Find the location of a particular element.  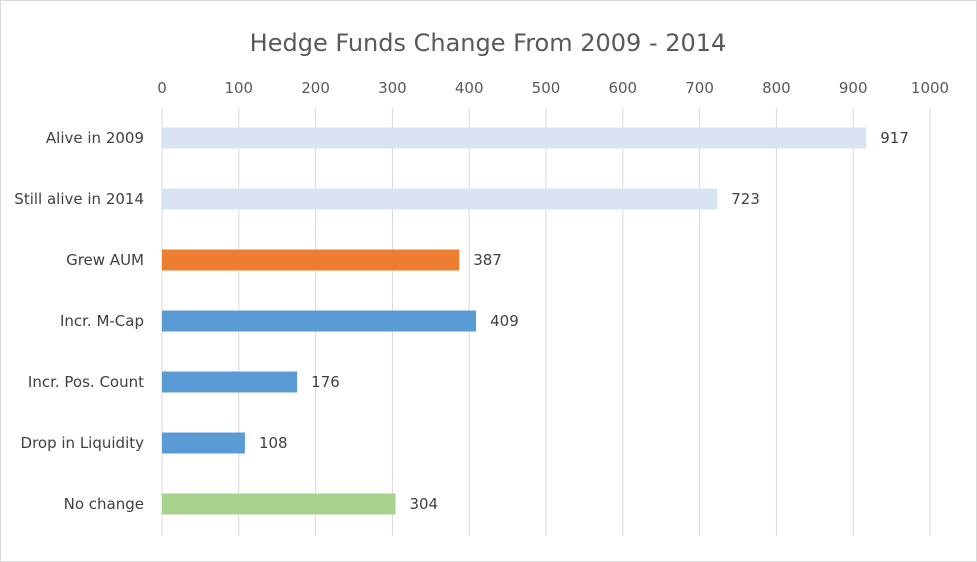

data-label: 723 is located at coordinates (745, 199).